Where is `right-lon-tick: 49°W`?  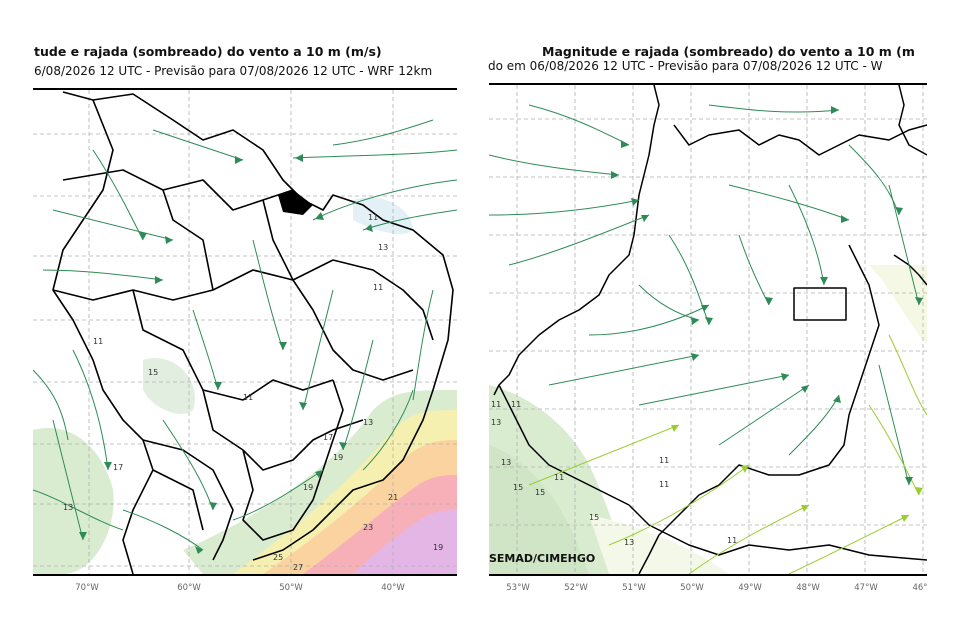 right-lon-tick: 49°W is located at coordinates (750, 588).